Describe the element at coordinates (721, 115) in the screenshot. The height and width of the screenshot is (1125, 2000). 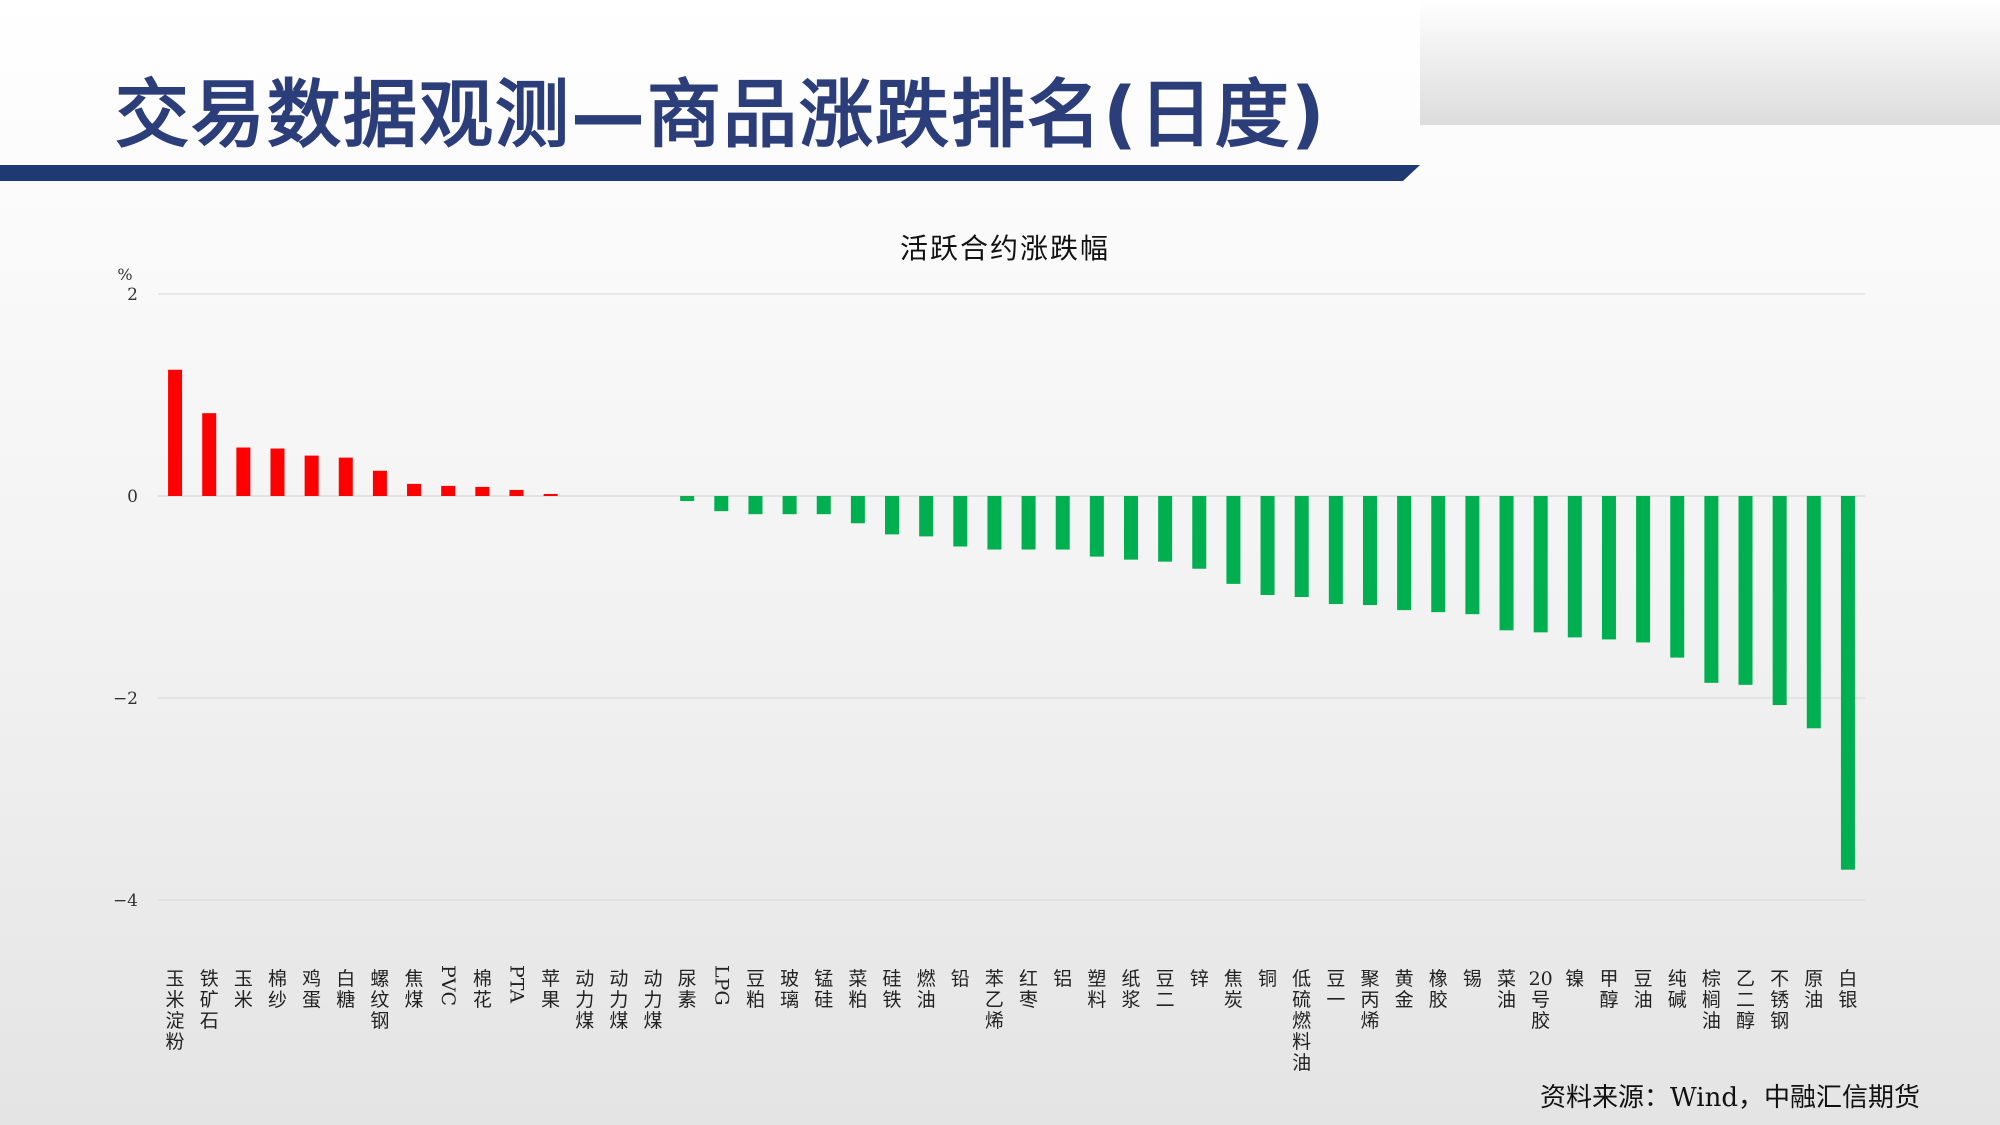
I see `page-title: 交易数据观测—商品涨跌排名(日度)` at that location.